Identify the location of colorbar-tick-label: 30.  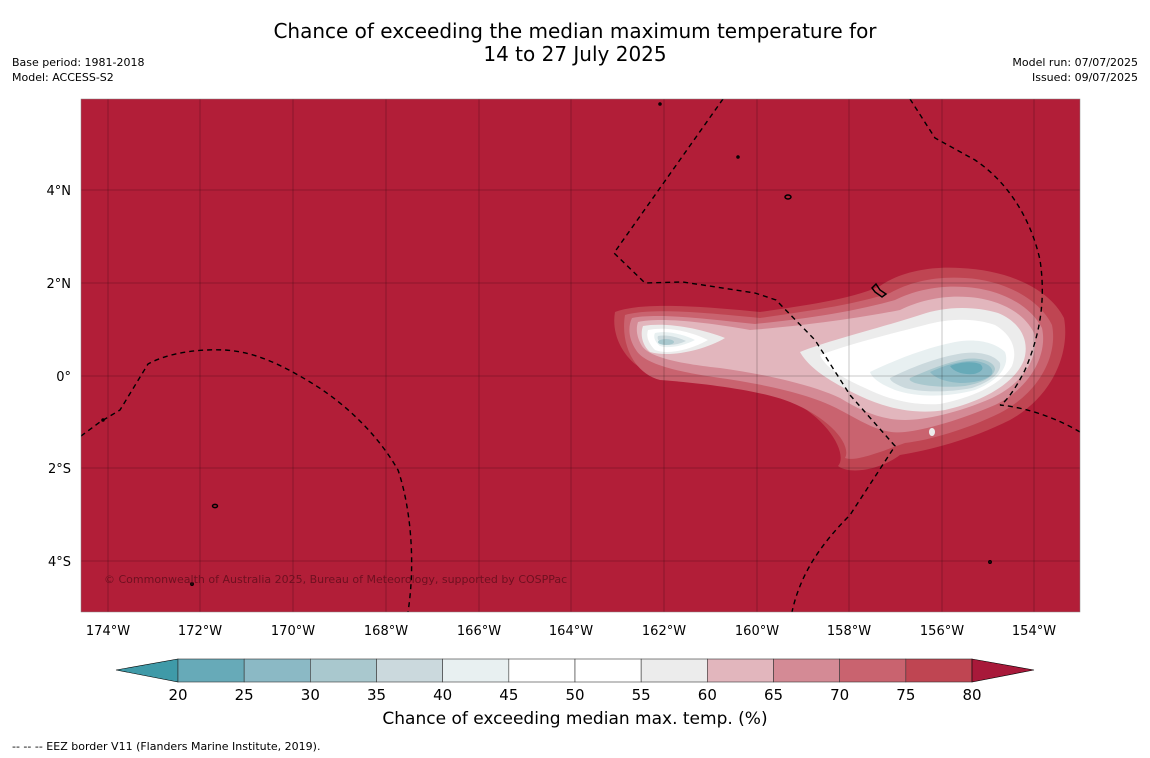
(310, 695).